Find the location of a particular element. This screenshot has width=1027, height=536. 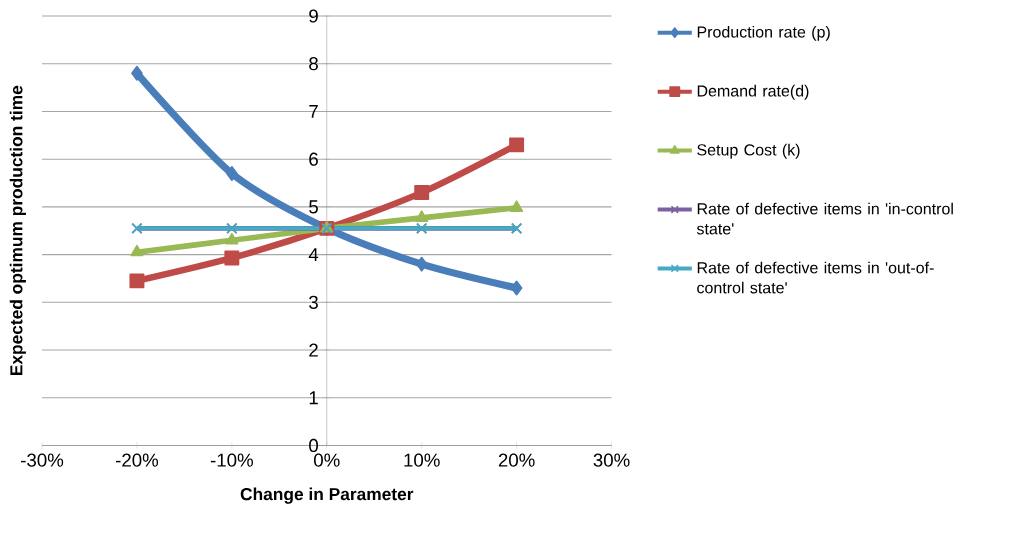

y-tick-label: 2 is located at coordinates (313, 350).